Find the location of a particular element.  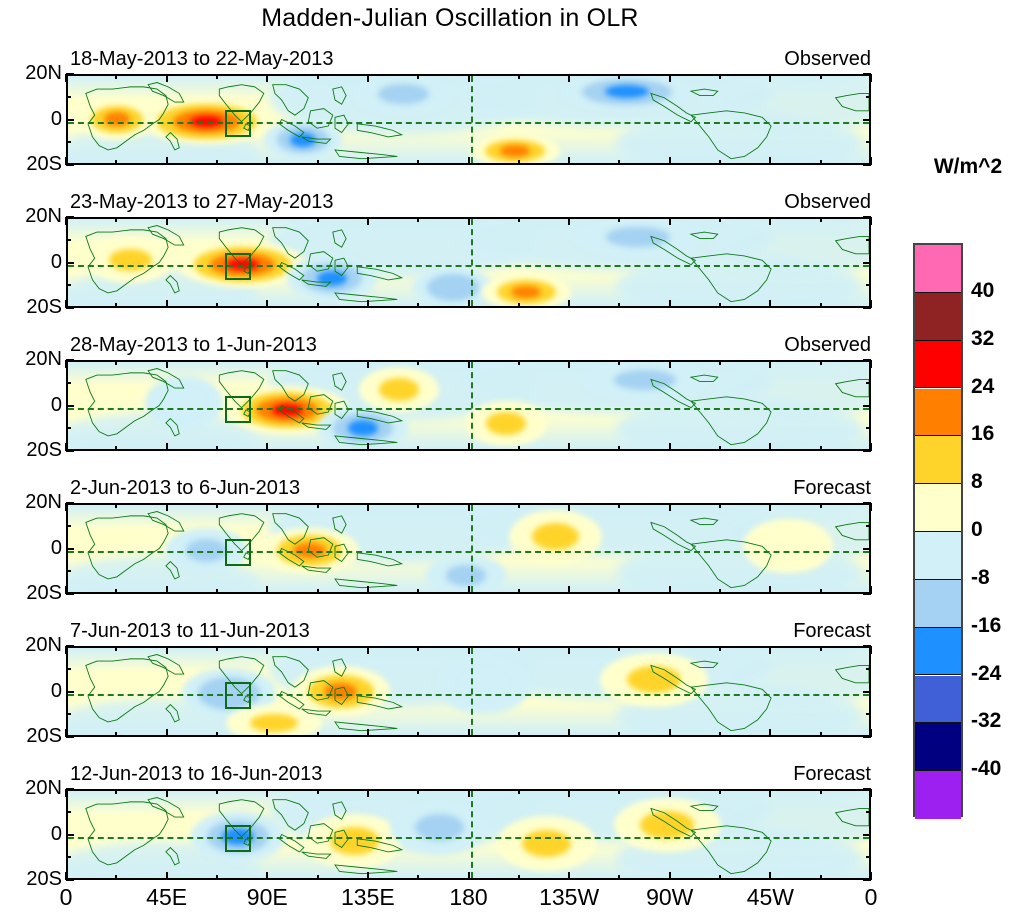

panel-5-tag: Forecast is located at coordinates (832, 631).